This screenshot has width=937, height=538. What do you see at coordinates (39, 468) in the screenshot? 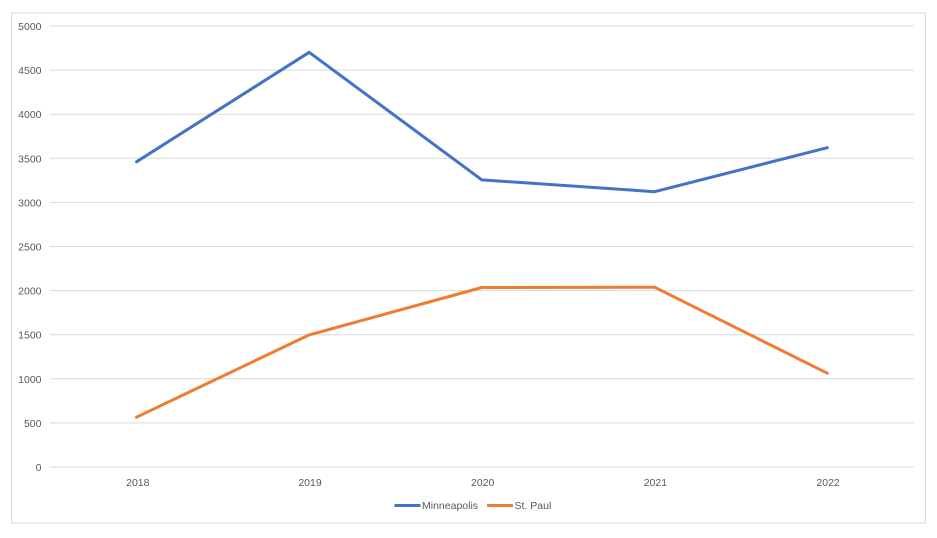
I see `svg-text: 0` at bounding box center [39, 468].